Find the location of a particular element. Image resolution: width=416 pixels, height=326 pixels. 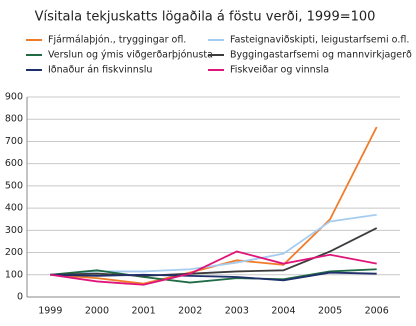

legend-label: Byggingastarfsemi og mannvirkjagerð is located at coordinates (321, 55).